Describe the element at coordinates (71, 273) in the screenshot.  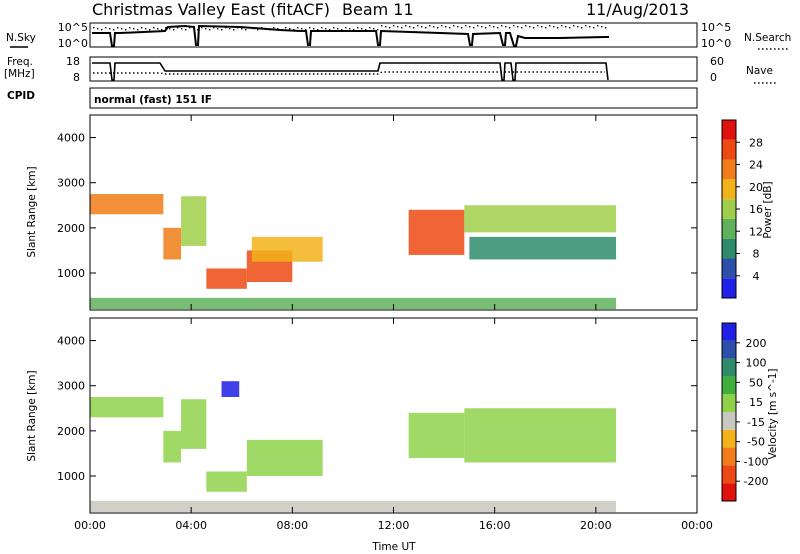
I see `power-ytick-label-0: 1000` at that location.